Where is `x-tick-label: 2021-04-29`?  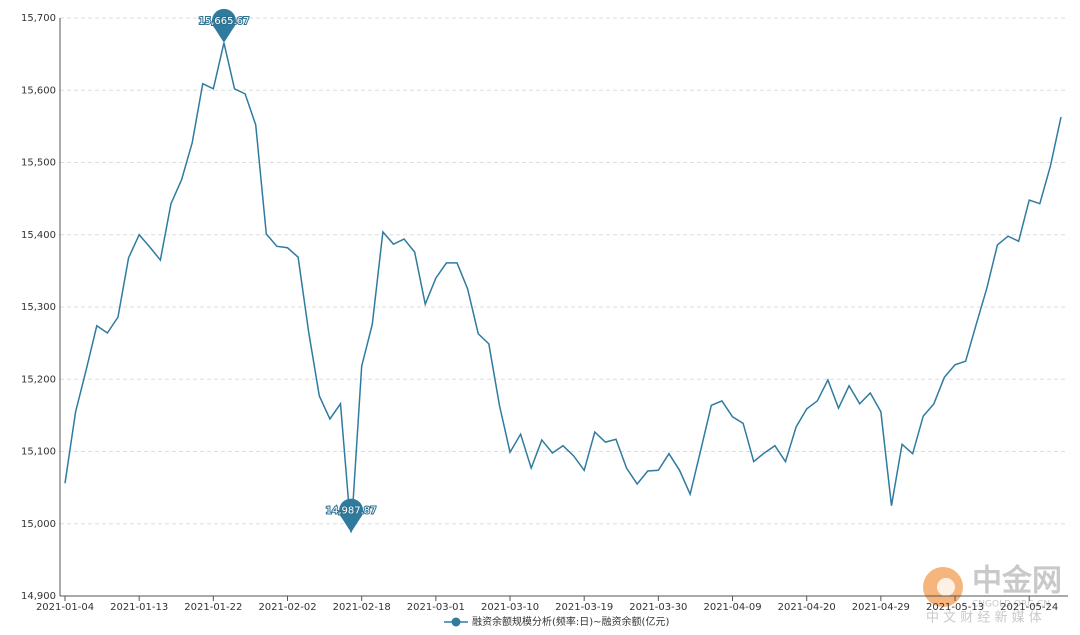
x-tick-label: 2021-04-29 is located at coordinates (881, 607).